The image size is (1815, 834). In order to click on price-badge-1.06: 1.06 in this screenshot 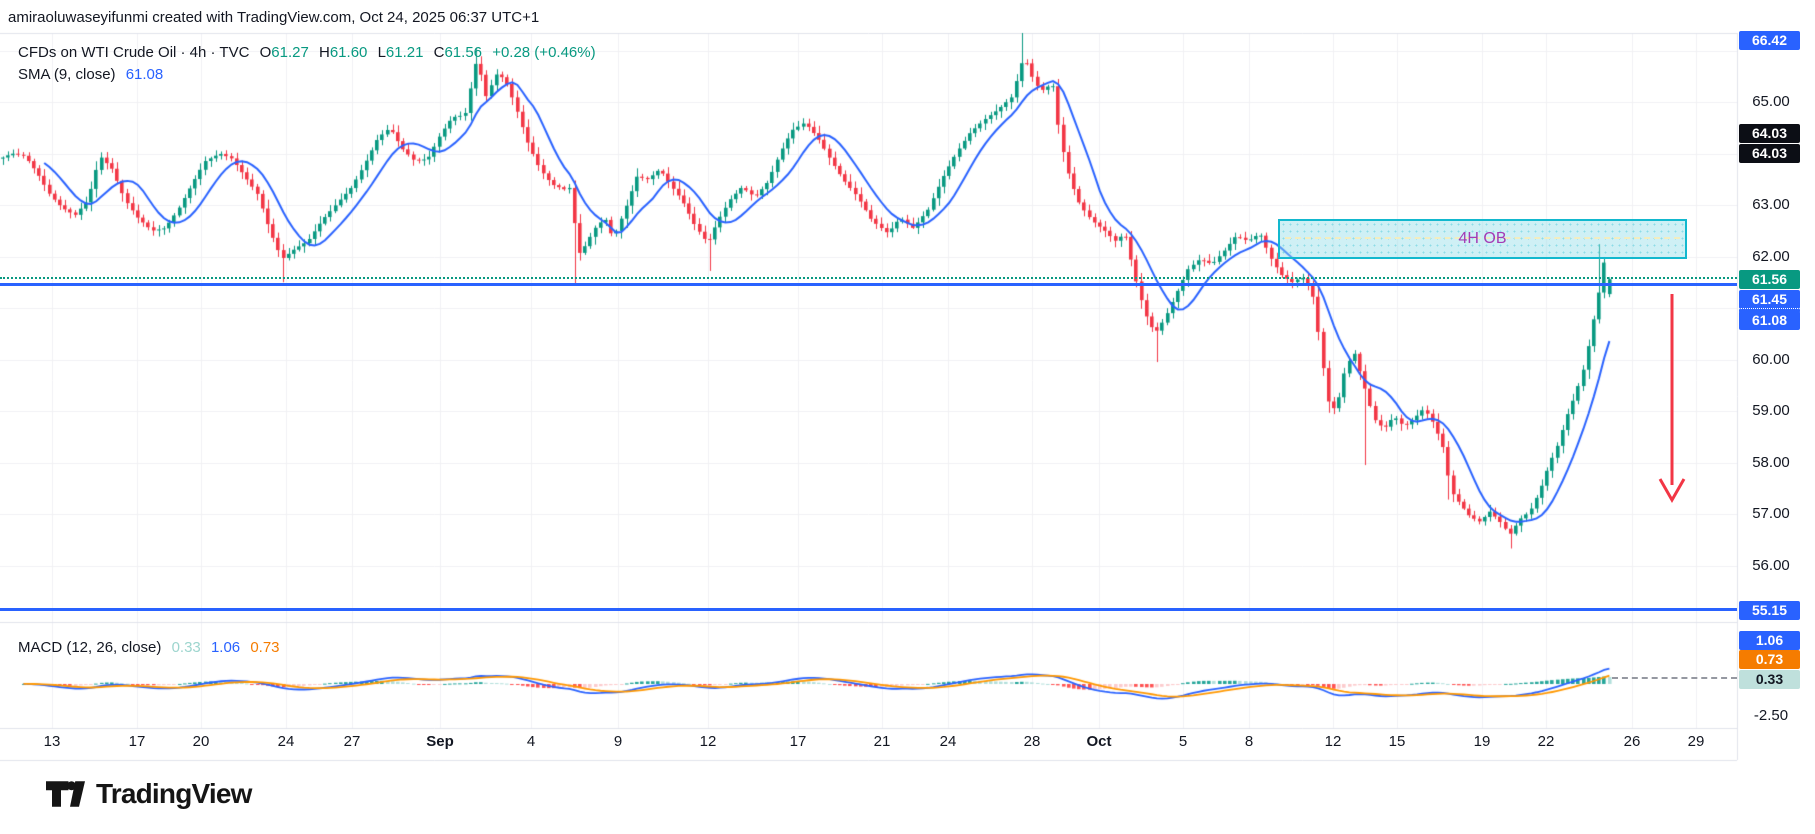, I will do `click(1769, 640)`.